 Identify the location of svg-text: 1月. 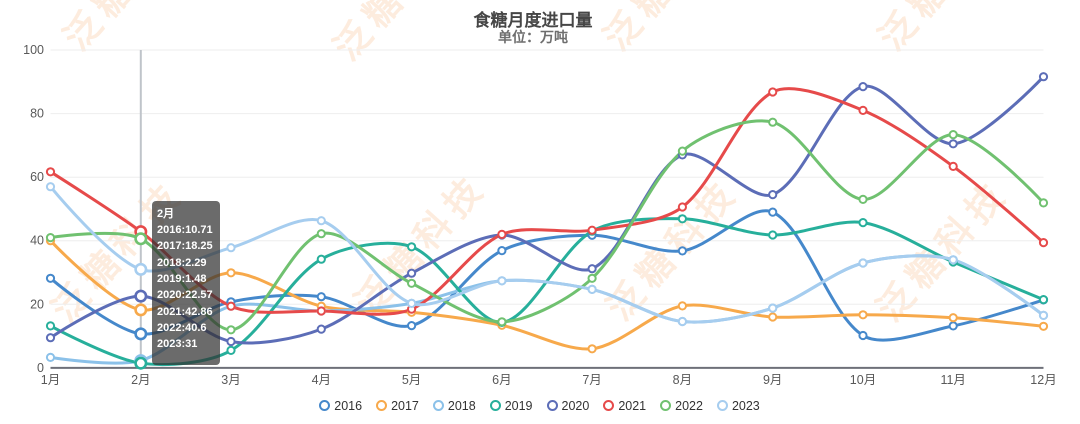
(50, 380).